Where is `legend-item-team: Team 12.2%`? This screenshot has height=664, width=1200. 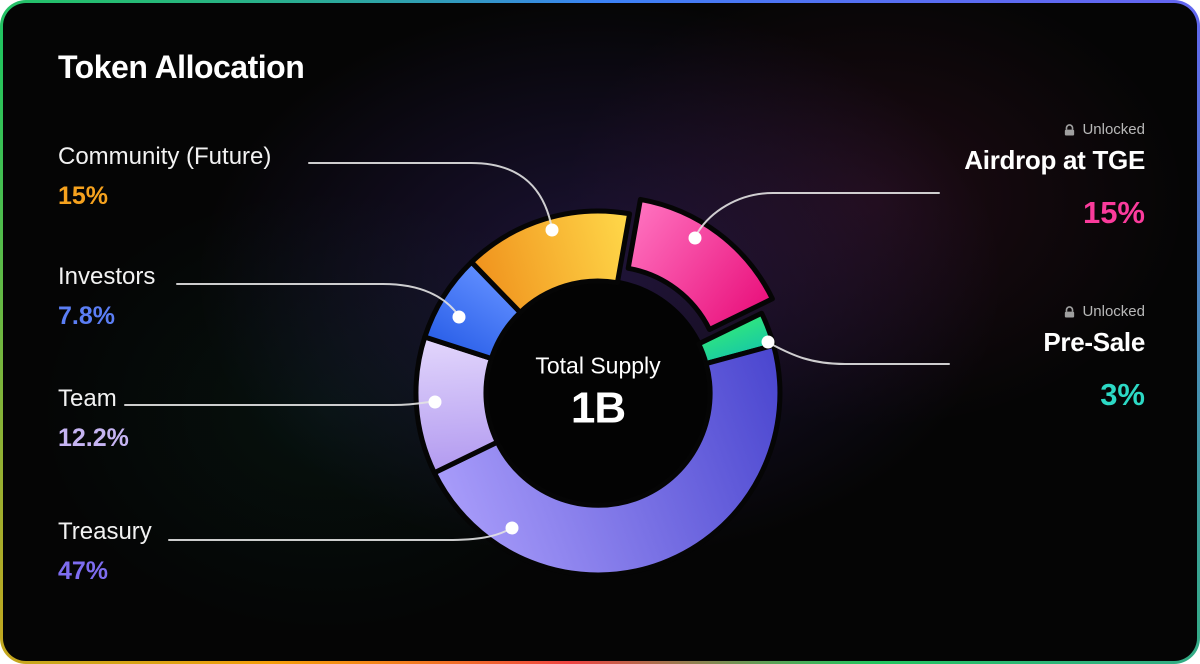 legend-item-team: Team 12.2% is located at coordinates (93, 419).